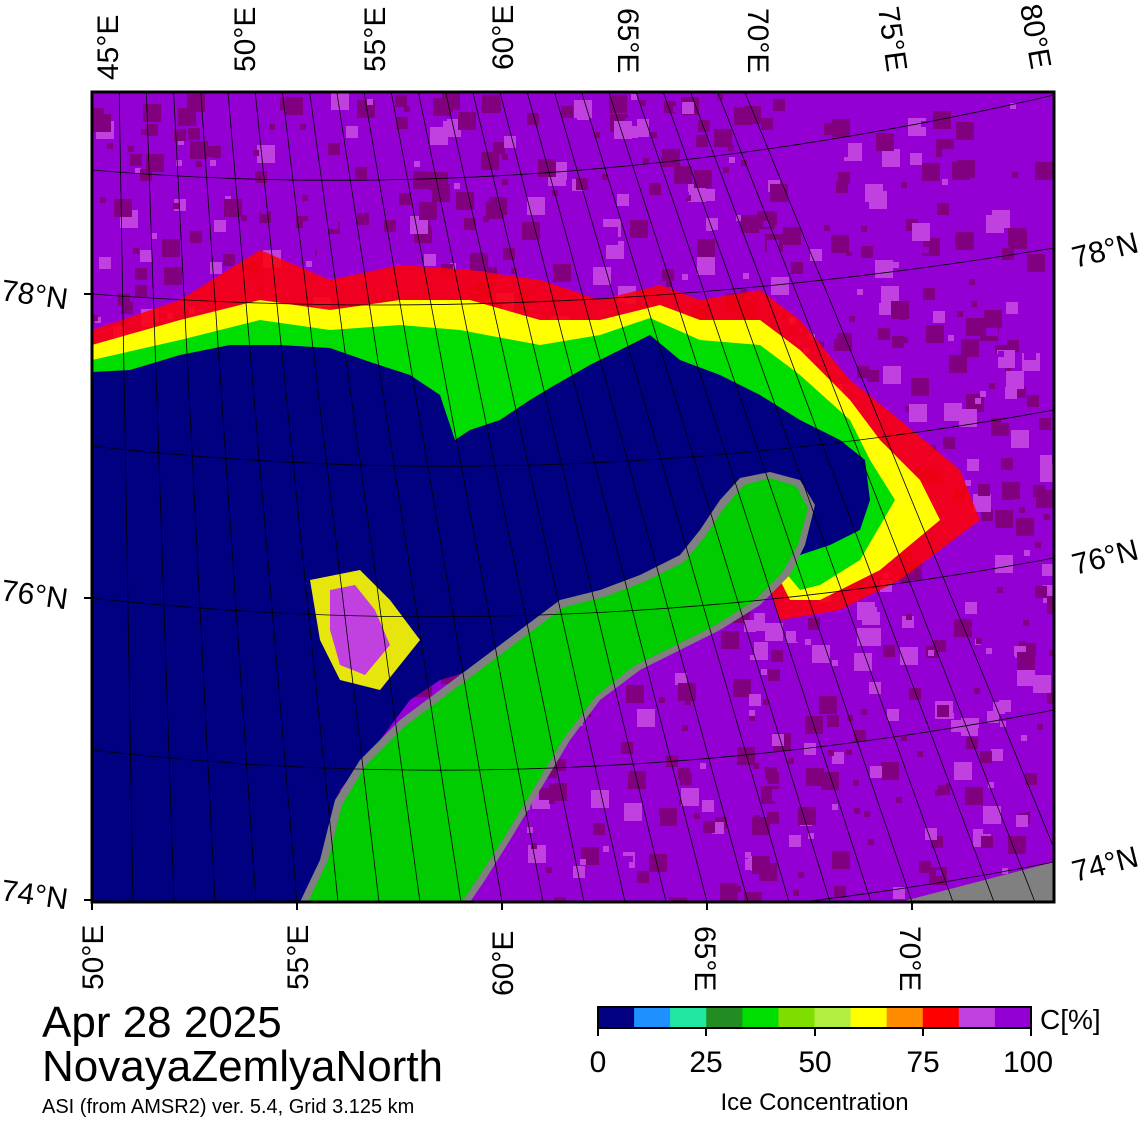 Image resolution: width=1147 pixels, height=1123 pixels. Describe the element at coordinates (705, 1062) in the screenshot. I see `colorbar-tick-label: 25` at that location.